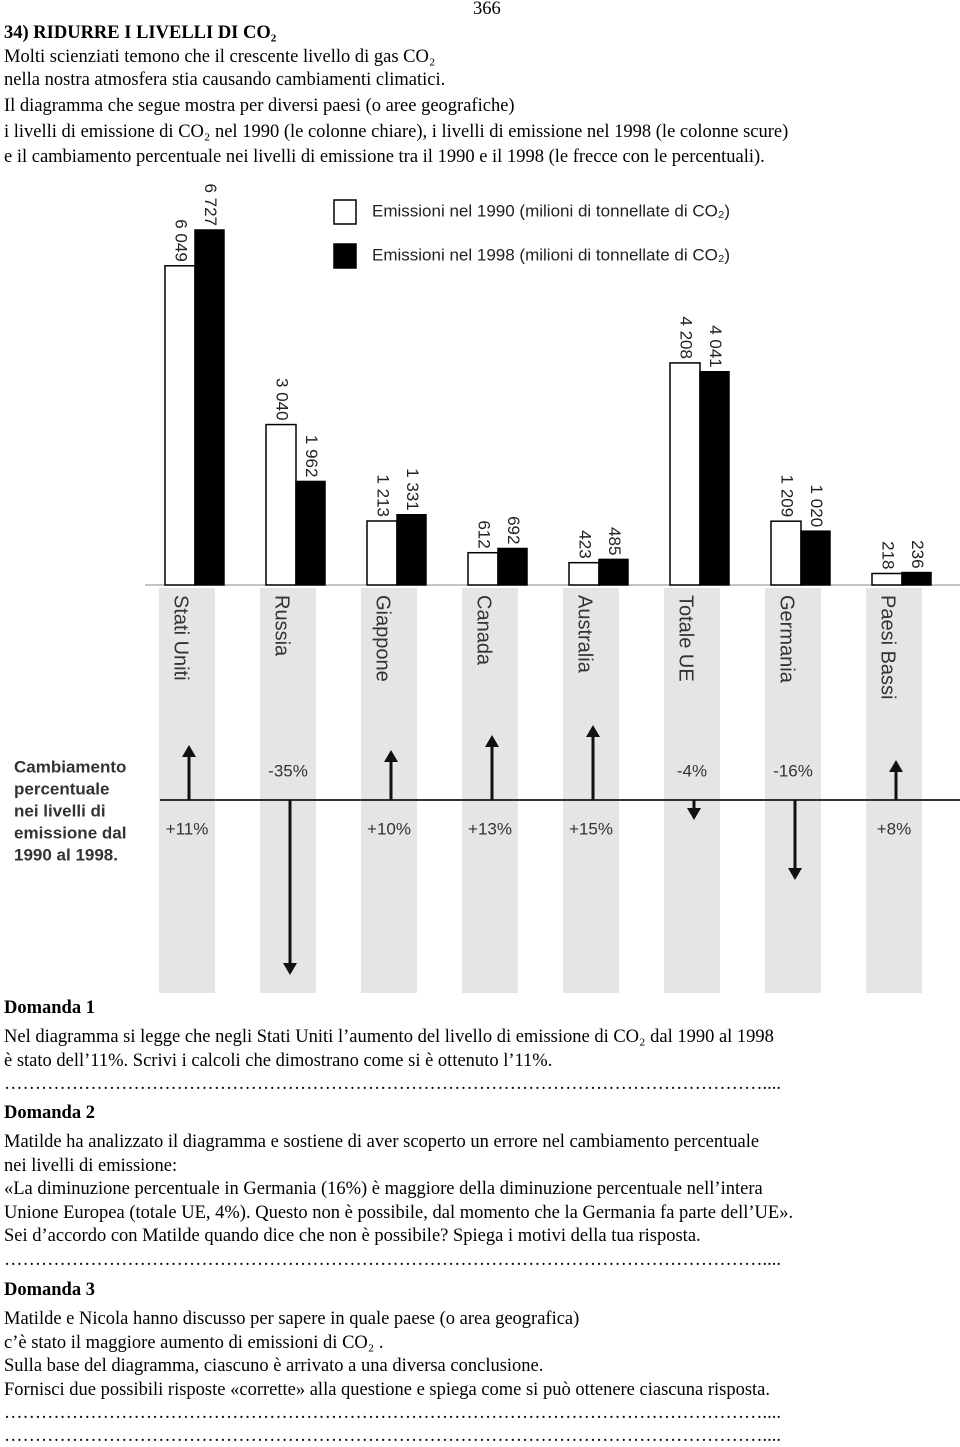  Describe the element at coordinates (282, 399) in the screenshot. I see `value-label: 3 040` at that location.